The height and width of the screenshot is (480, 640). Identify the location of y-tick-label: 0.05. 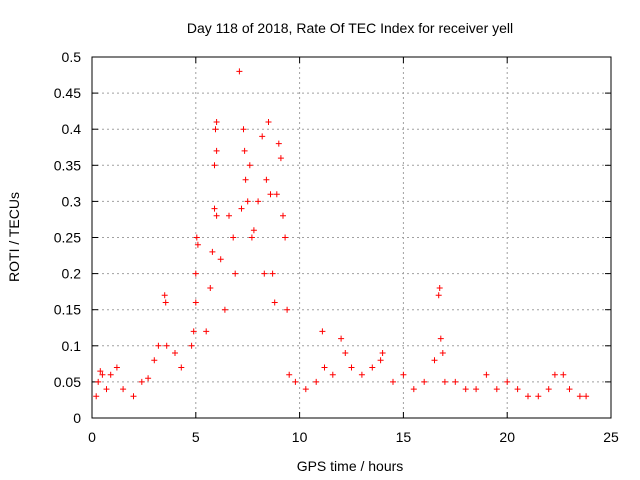
(67, 382).